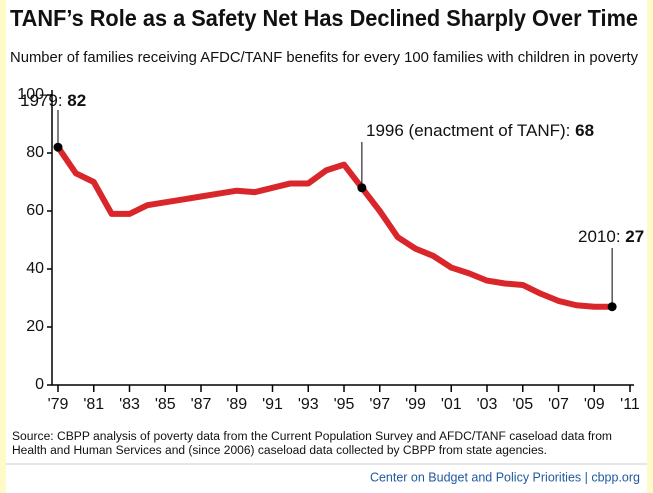  Describe the element at coordinates (35, 152) in the screenshot. I see `y-tick-label: 80` at that location.